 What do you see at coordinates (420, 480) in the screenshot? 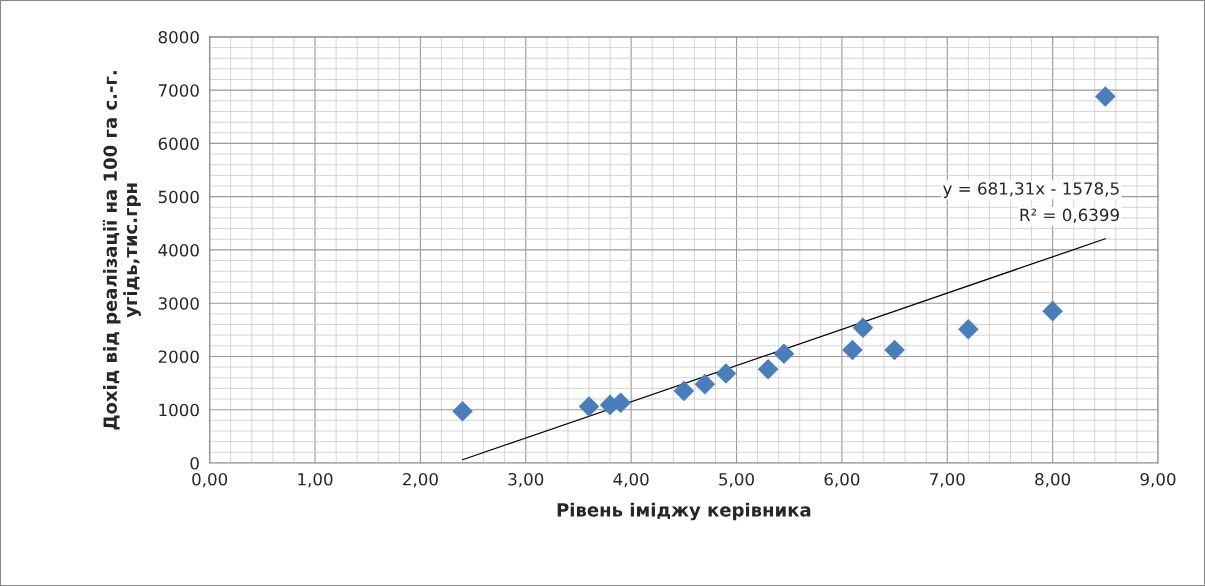
I see `x-tick-label: 2,00` at bounding box center [420, 480].